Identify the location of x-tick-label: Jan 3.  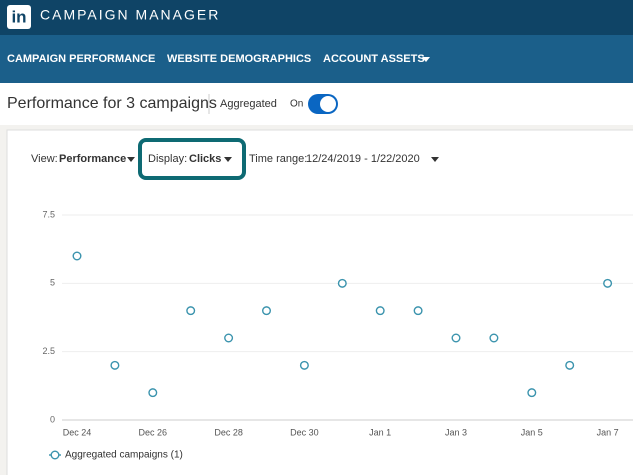
(456, 432).